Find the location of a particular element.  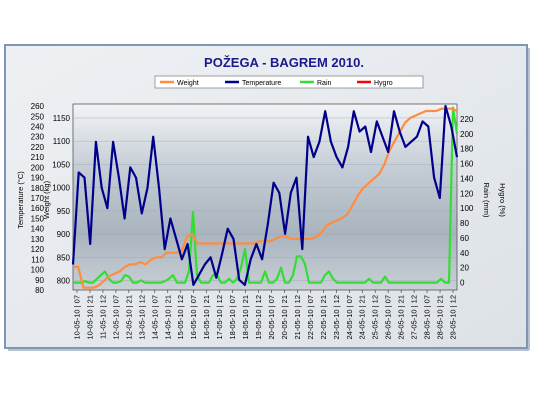

temperature-tick-label: 250 is located at coordinates (38, 116).